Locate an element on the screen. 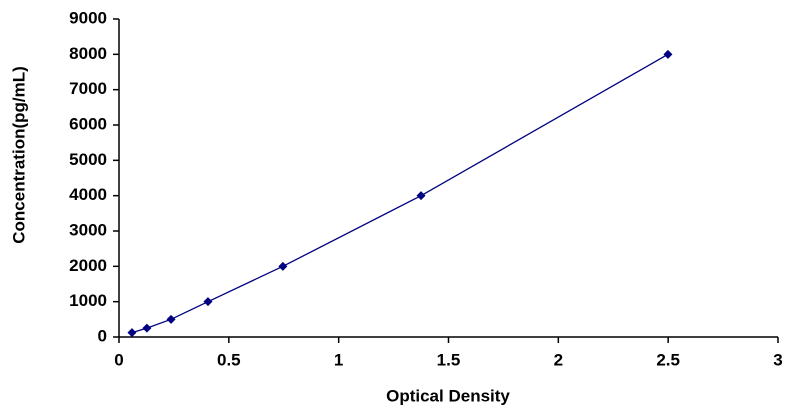 This screenshot has height=413, width=797. y-tick-label: 3000 is located at coordinates (88, 229).